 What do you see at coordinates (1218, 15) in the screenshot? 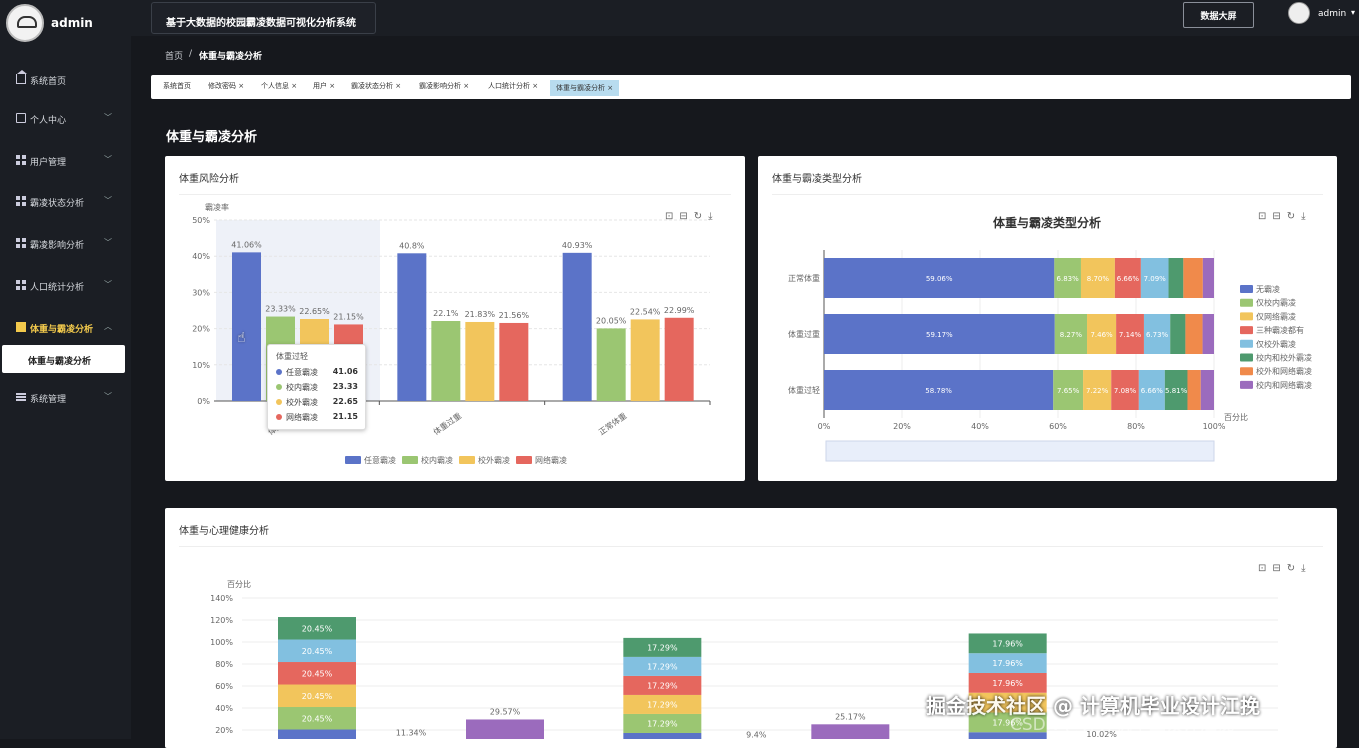
I see `bigscreen-button: 数据大屏` at bounding box center [1218, 15].